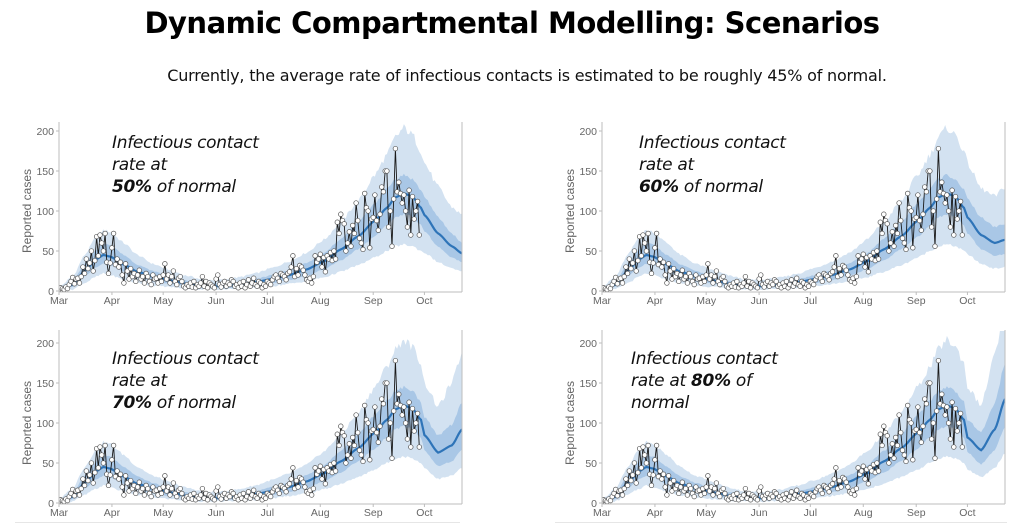 The width and height of the screenshot is (1024, 531). What do you see at coordinates (967, 301) in the screenshot?
I see `x-tick-label: Oct` at bounding box center [967, 301].